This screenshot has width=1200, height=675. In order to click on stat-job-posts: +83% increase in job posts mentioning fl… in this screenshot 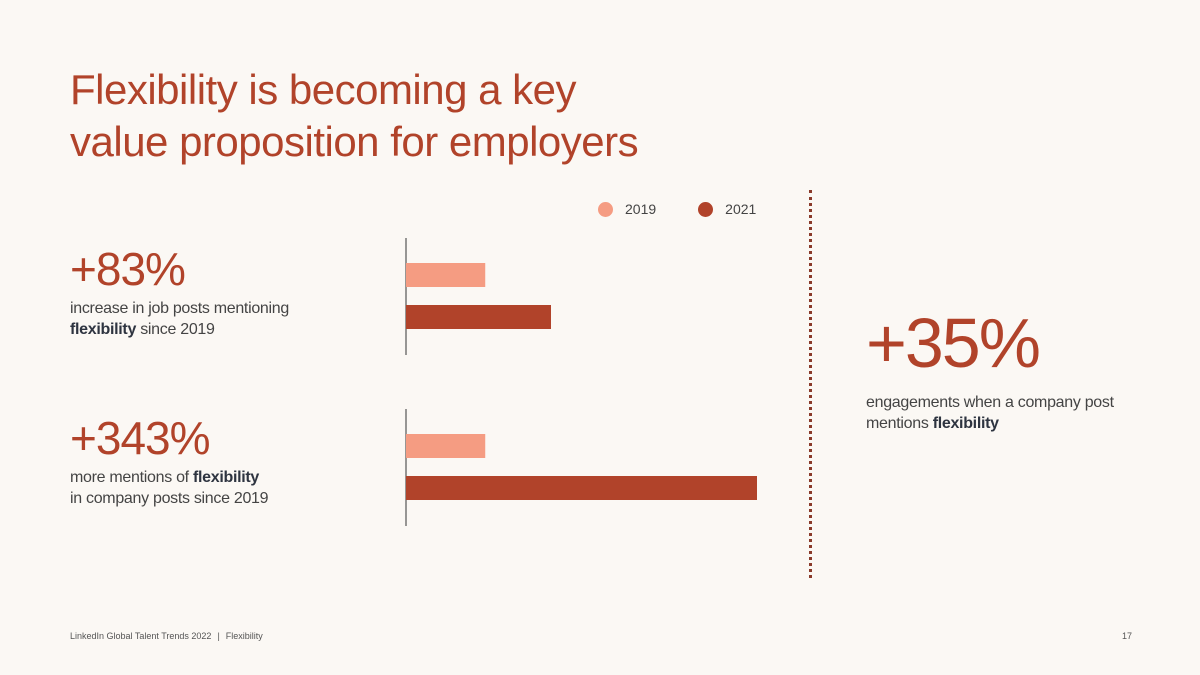, I will do `click(230, 292)`.